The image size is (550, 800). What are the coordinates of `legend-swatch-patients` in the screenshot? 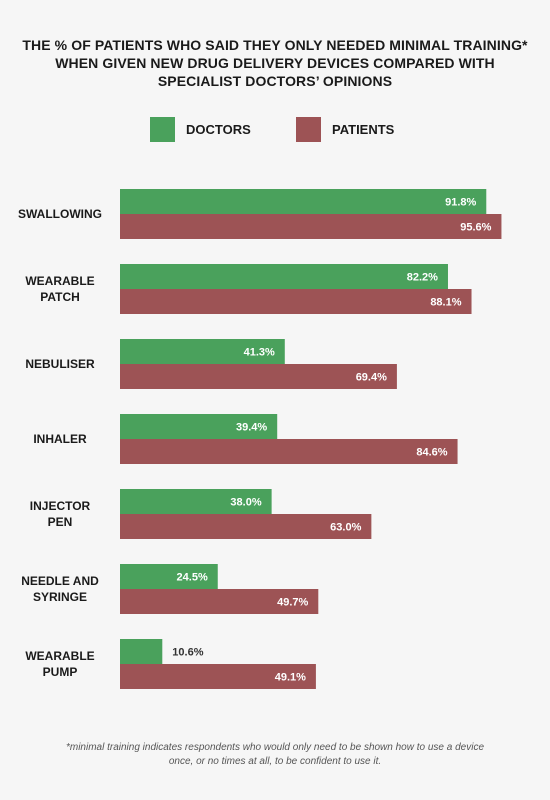 It's located at (308, 129).